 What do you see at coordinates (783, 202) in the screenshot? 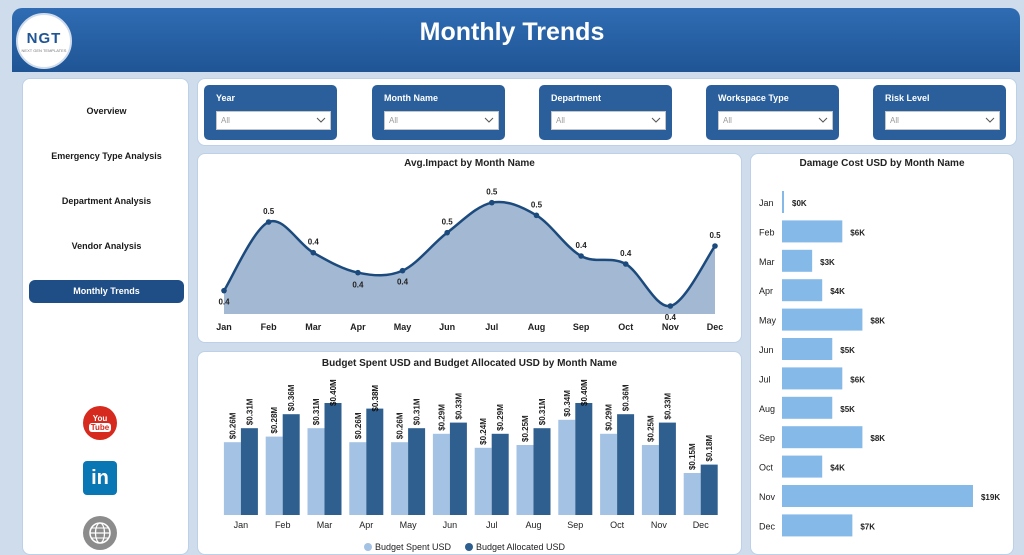
I see `bar-damage-jan` at bounding box center [783, 202].